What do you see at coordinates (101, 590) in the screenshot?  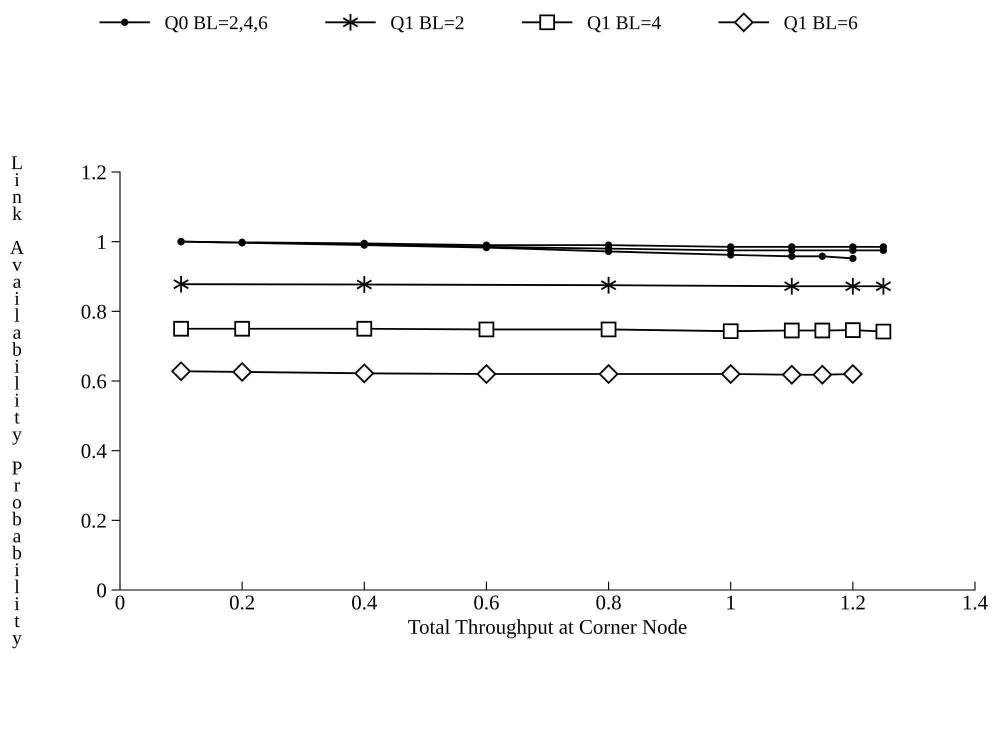 I see `y-tick-label: 0` at bounding box center [101, 590].